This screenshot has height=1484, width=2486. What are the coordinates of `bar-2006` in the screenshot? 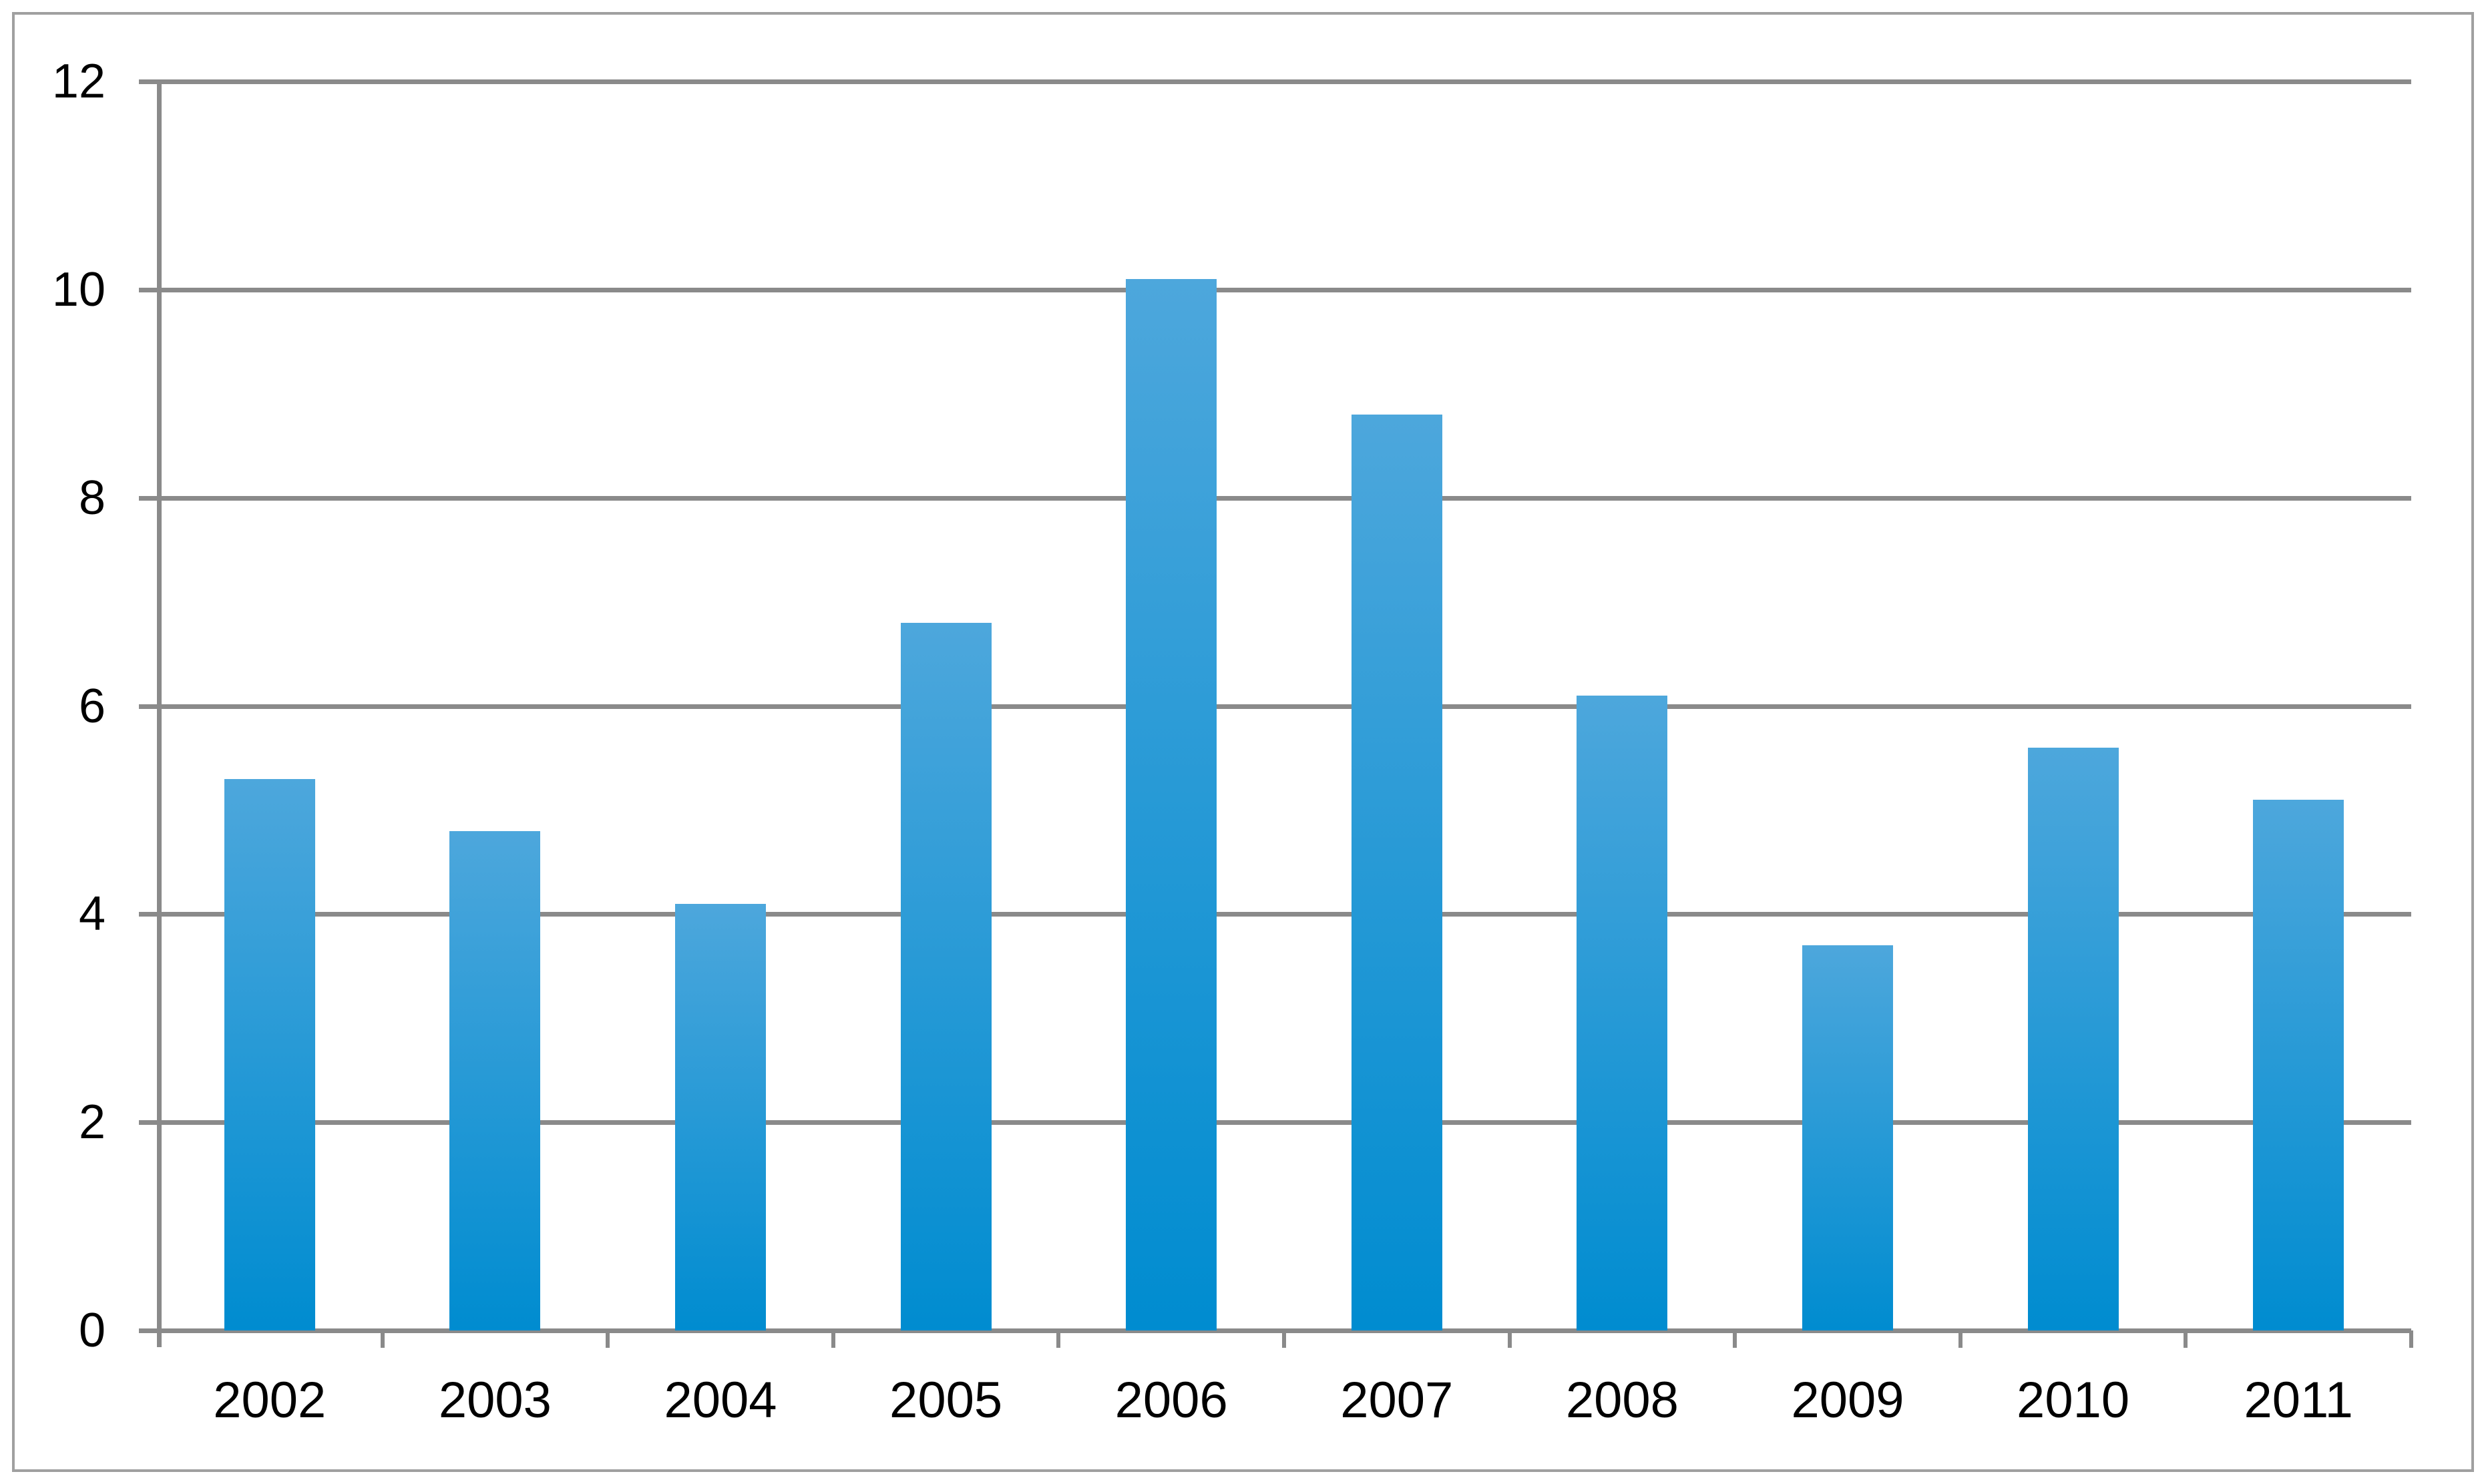 It's located at (1171, 804).